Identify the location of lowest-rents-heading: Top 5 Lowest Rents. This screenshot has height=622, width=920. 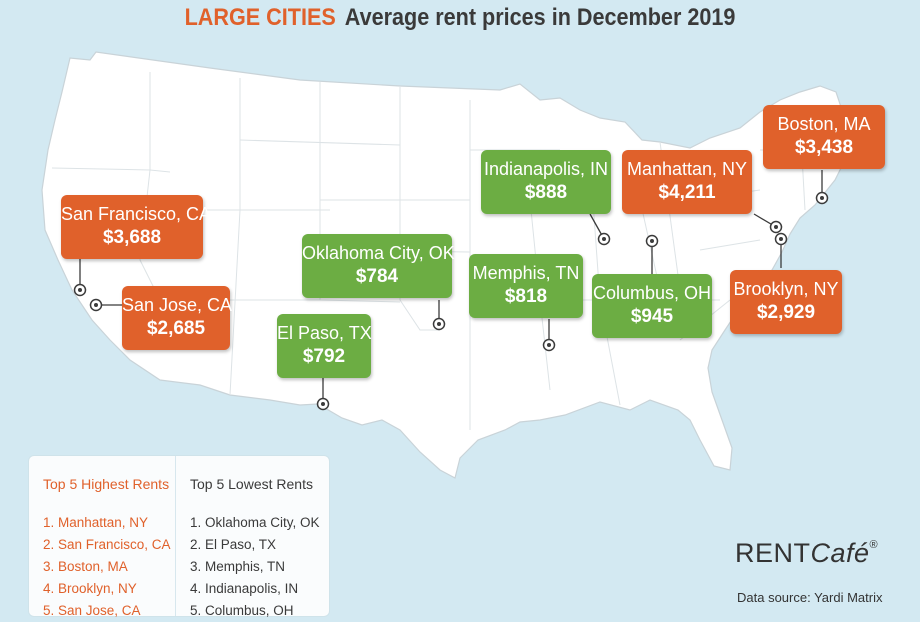
(251, 484).